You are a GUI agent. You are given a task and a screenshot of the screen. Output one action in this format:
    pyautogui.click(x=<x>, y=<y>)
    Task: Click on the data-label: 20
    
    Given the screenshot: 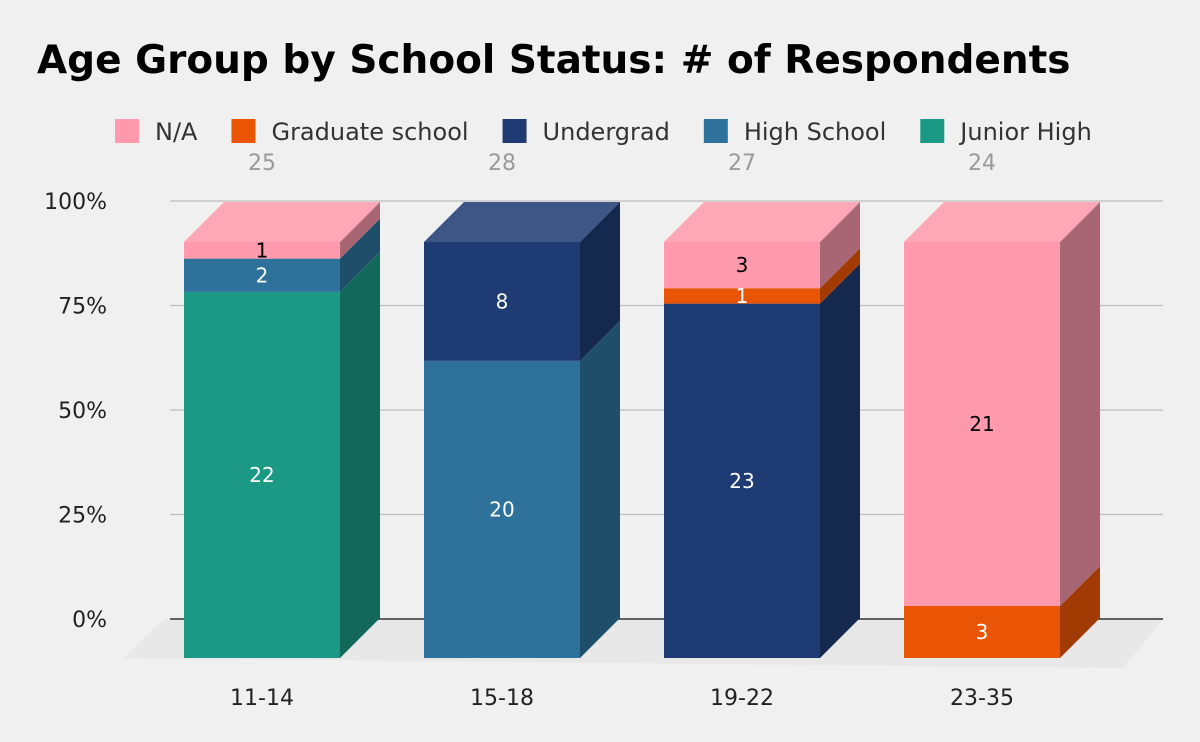 What is the action you would take?
    pyautogui.click(x=501, y=509)
    